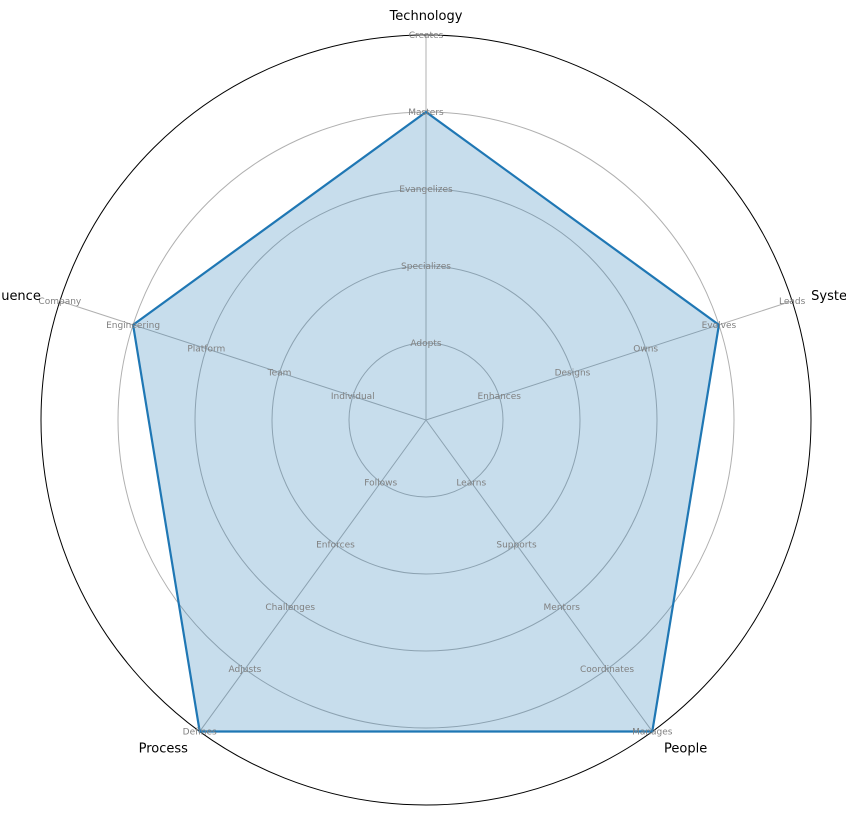 The height and width of the screenshot is (816, 846). Describe the element at coordinates (426, 190) in the screenshot. I see `level-label-technology-3: Evangelizes` at that location.